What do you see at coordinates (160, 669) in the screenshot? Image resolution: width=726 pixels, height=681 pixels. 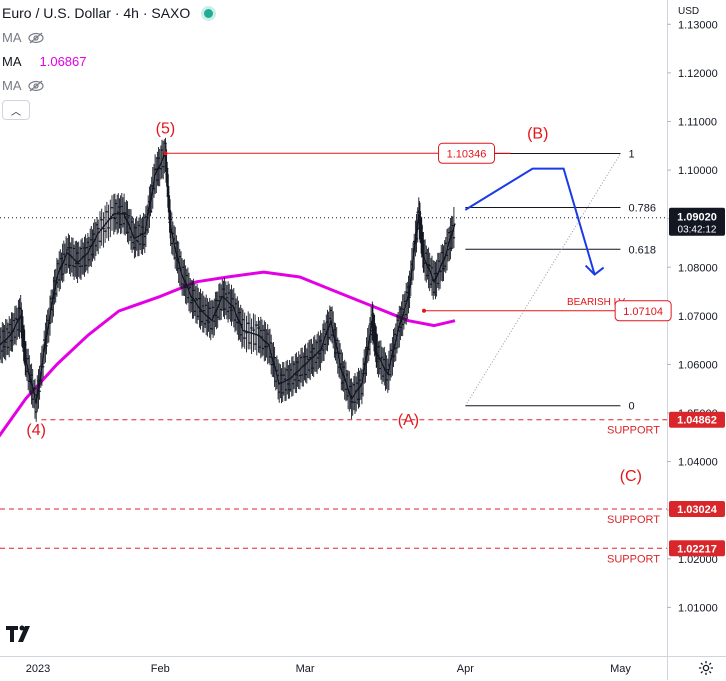 I see `x-tick-label: Feb` at bounding box center [160, 669].